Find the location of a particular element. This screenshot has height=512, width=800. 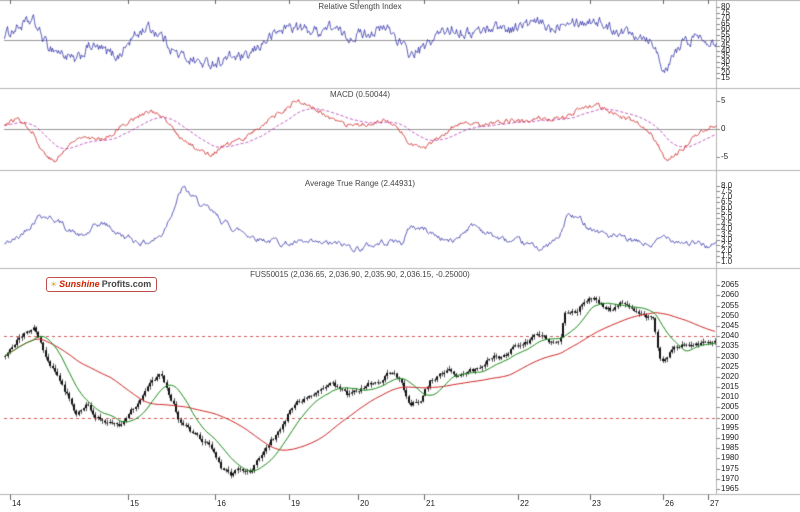

logo-brand-text: Sunshine is located at coordinates (79, 284).